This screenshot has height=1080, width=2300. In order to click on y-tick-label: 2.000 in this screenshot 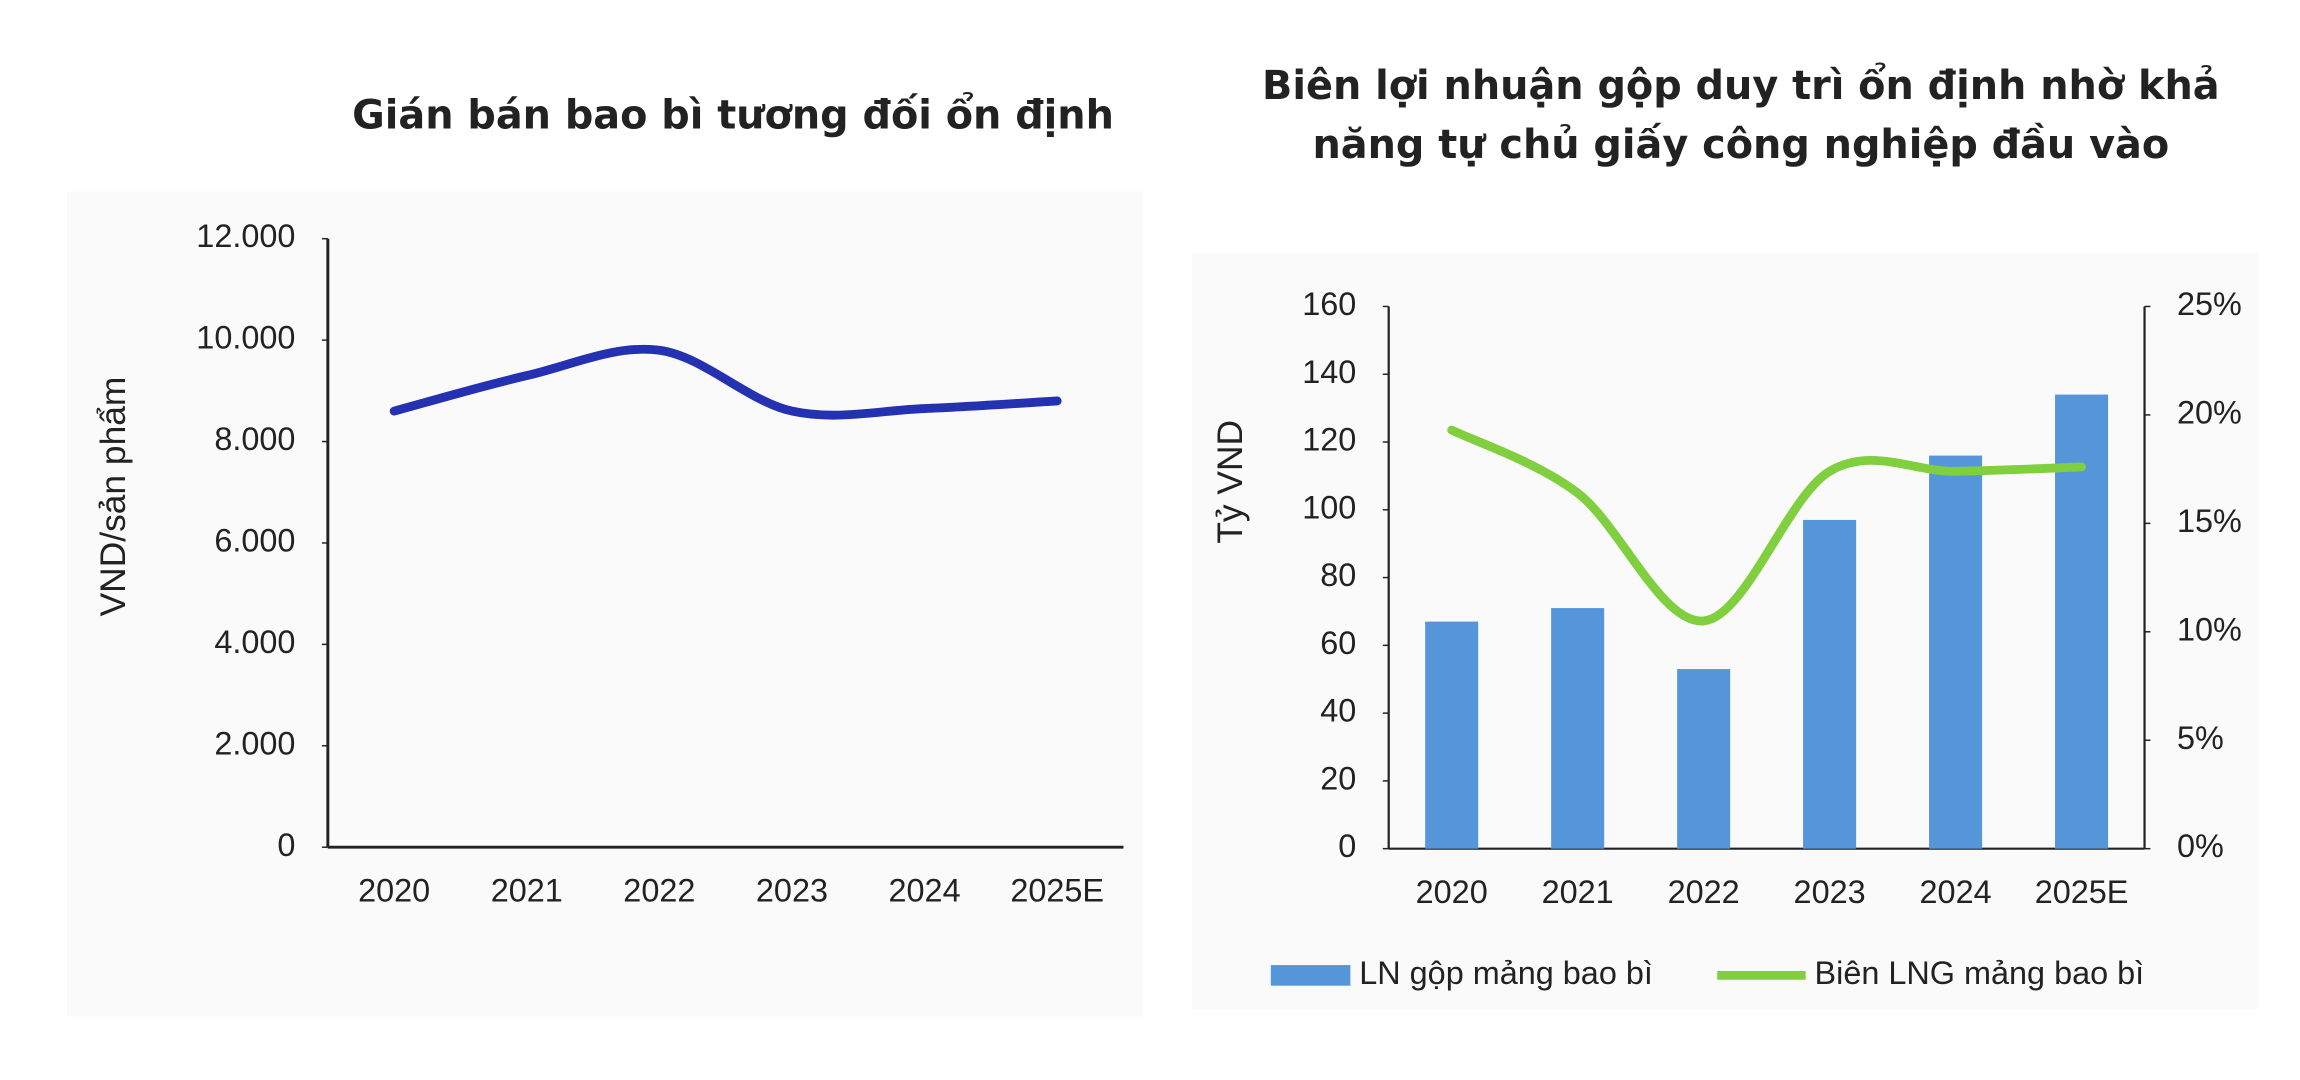, I will do `click(254, 743)`.